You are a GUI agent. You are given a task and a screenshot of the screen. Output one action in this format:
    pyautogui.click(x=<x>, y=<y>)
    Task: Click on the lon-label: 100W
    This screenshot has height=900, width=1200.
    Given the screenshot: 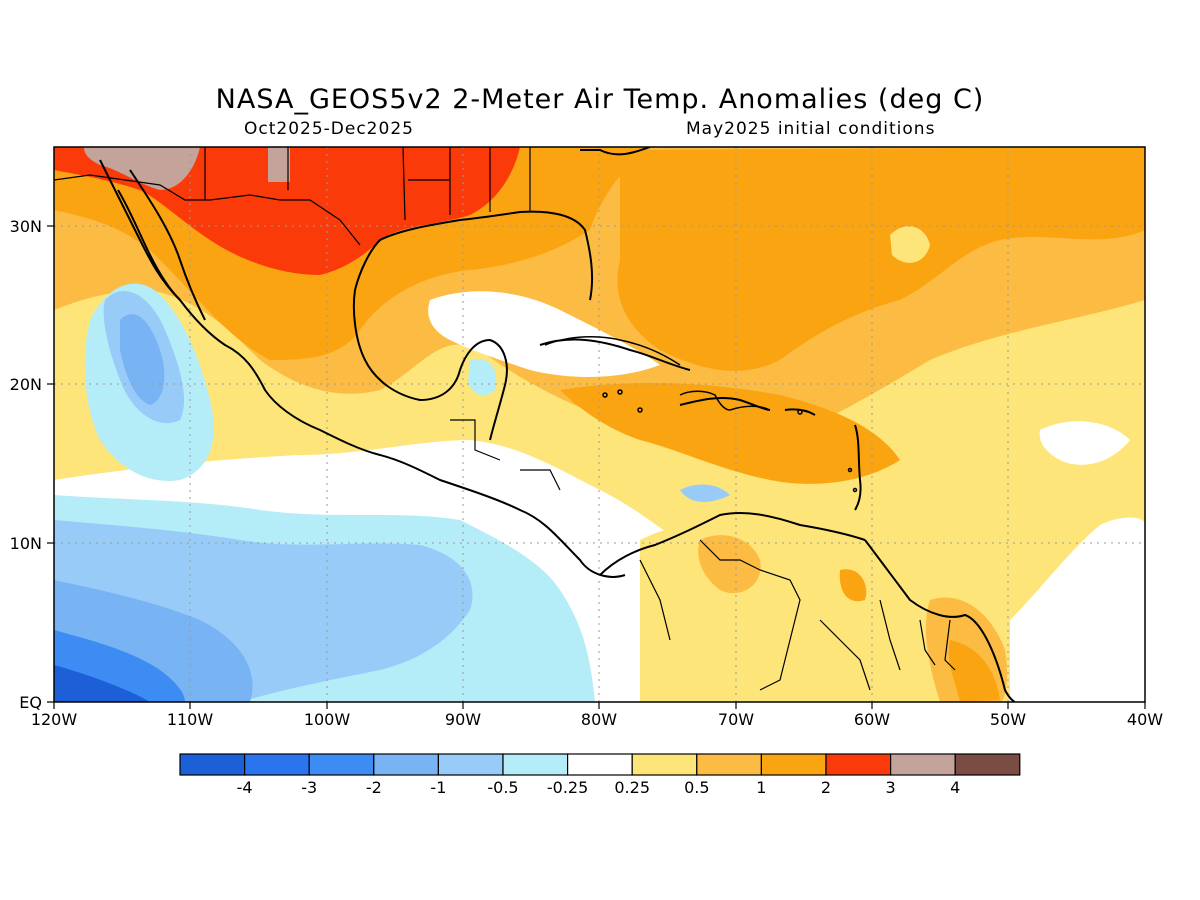 What is the action you would take?
    pyautogui.click(x=327, y=719)
    